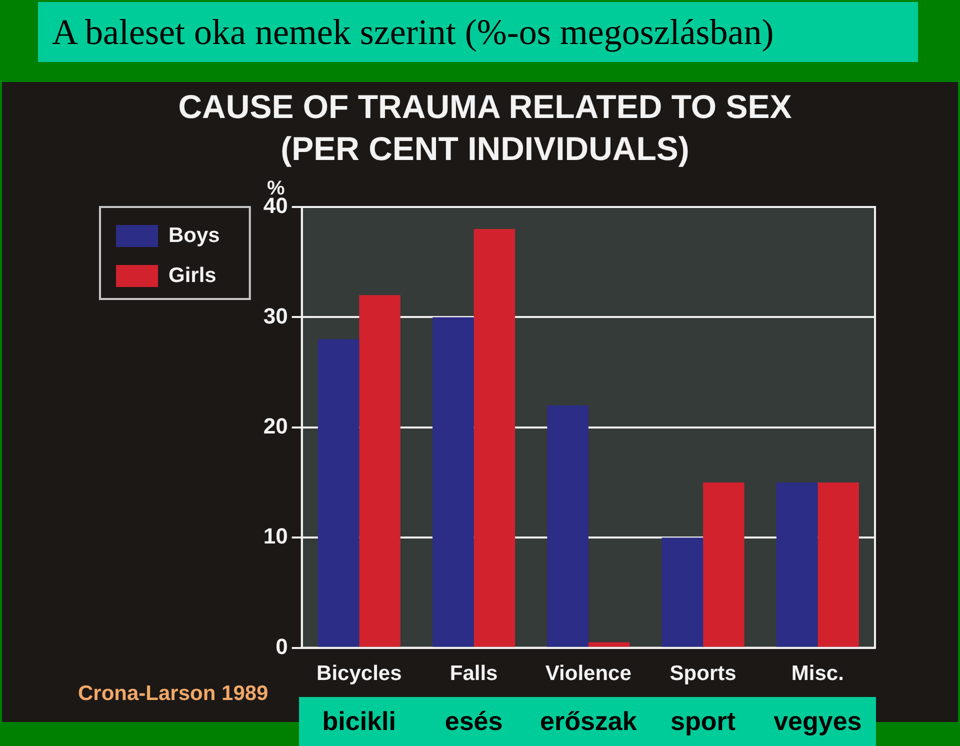  Describe the element at coordinates (485, 128) in the screenshot. I see `chart-subtitle: CAUSE OF TRAUMA RELATED TO SEX (PER CENT INDIVIDUALS)` at that location.